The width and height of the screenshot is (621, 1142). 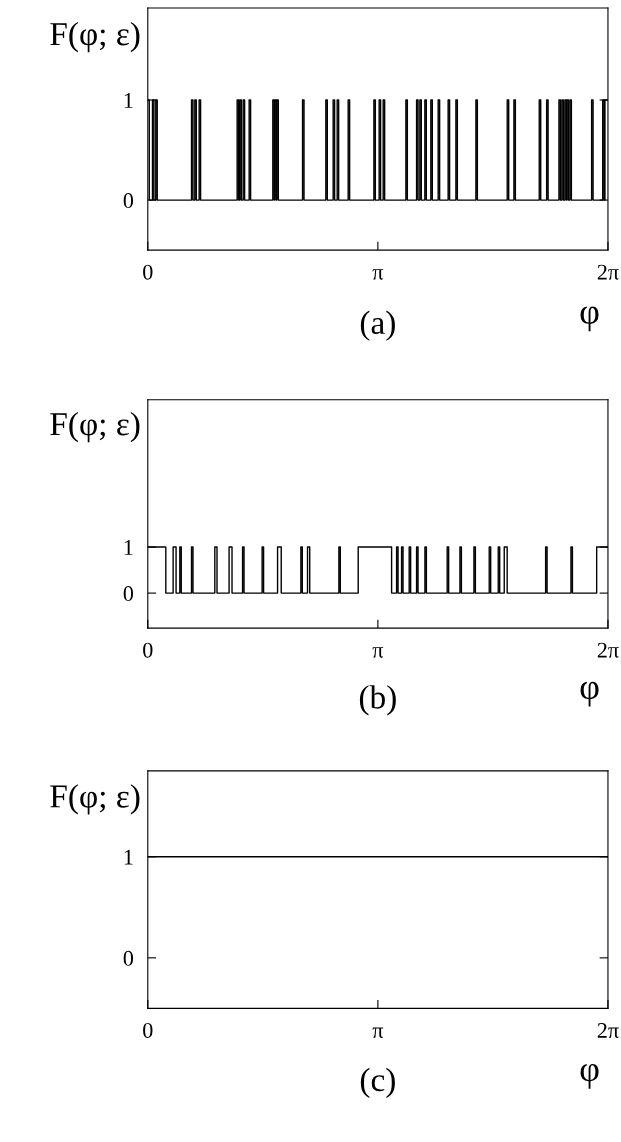 I want to click on text: (c), so click(x=377, y=1082).